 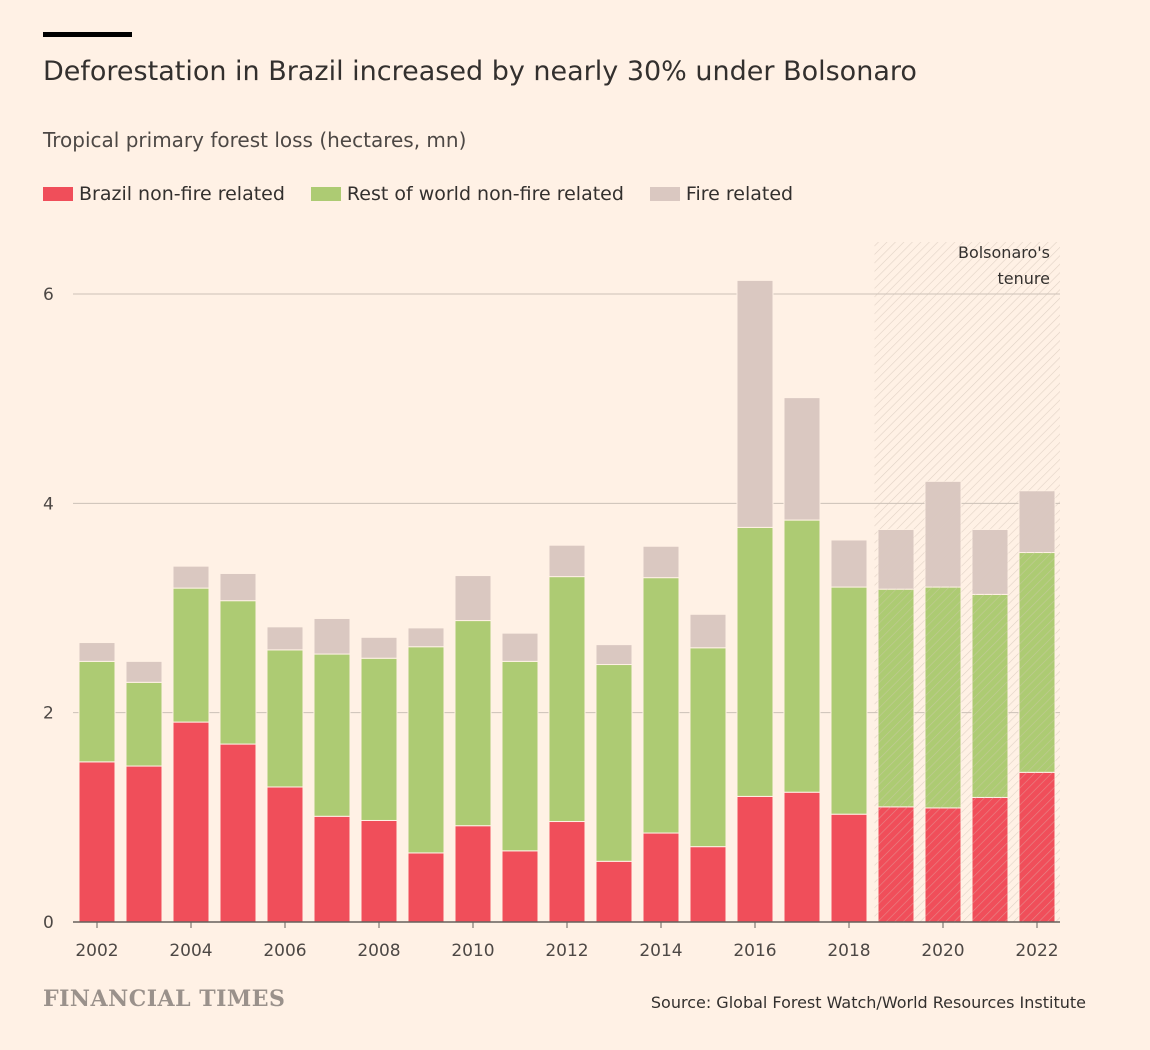 I want to click on bar-brazil-2016, so click(x=755, y=859).